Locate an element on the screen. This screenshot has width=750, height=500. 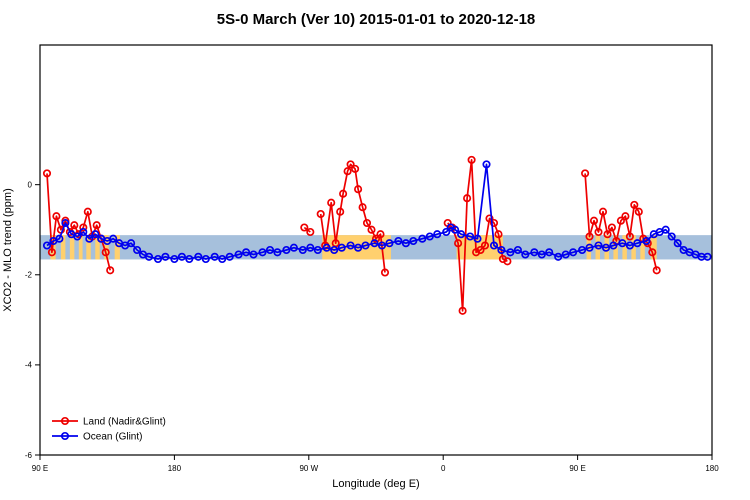
y-axis-label: XCO2 - MLO trend (ppm) is located at coordinates (8, 249).